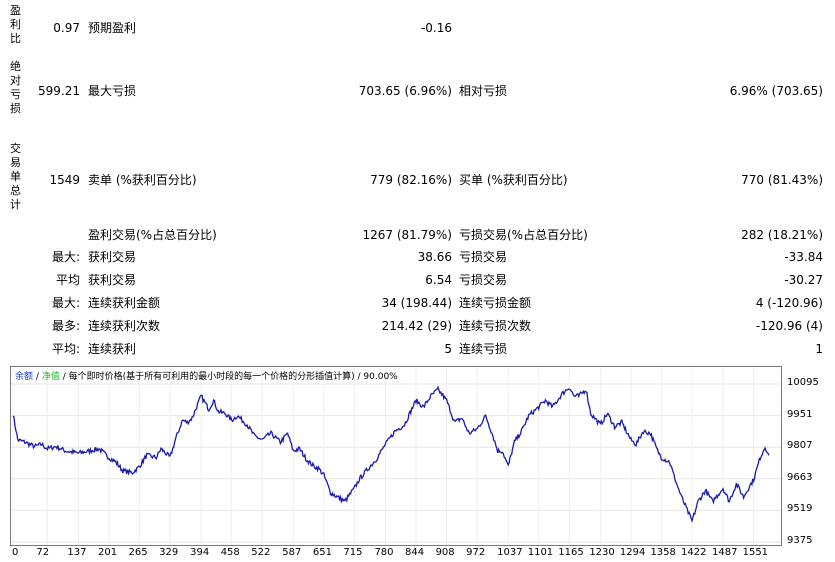 The image size is (835, 562). Describe the element at coordinates (803, 280) in the screenshot. I see `detail-value-2: -30.27` at that location.